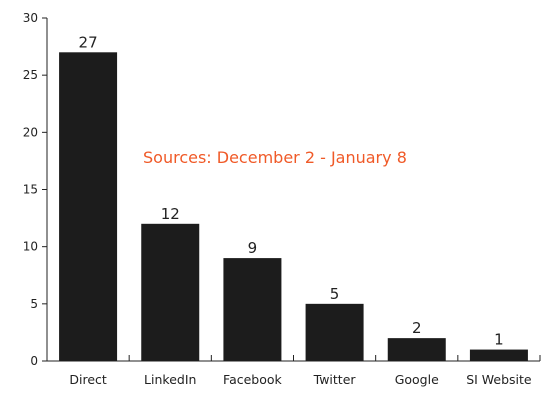  I want to click on x-category-label: Direct, so click(88, 379).